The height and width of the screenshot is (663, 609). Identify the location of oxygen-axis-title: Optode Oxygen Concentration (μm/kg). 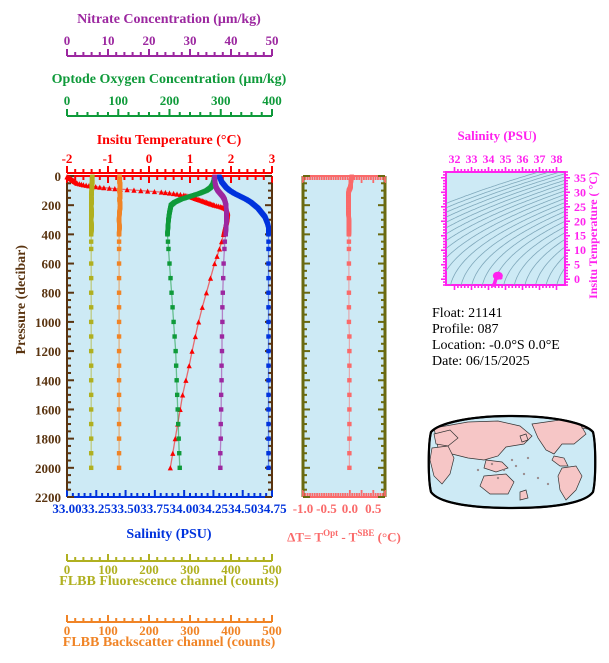
(169, 79).